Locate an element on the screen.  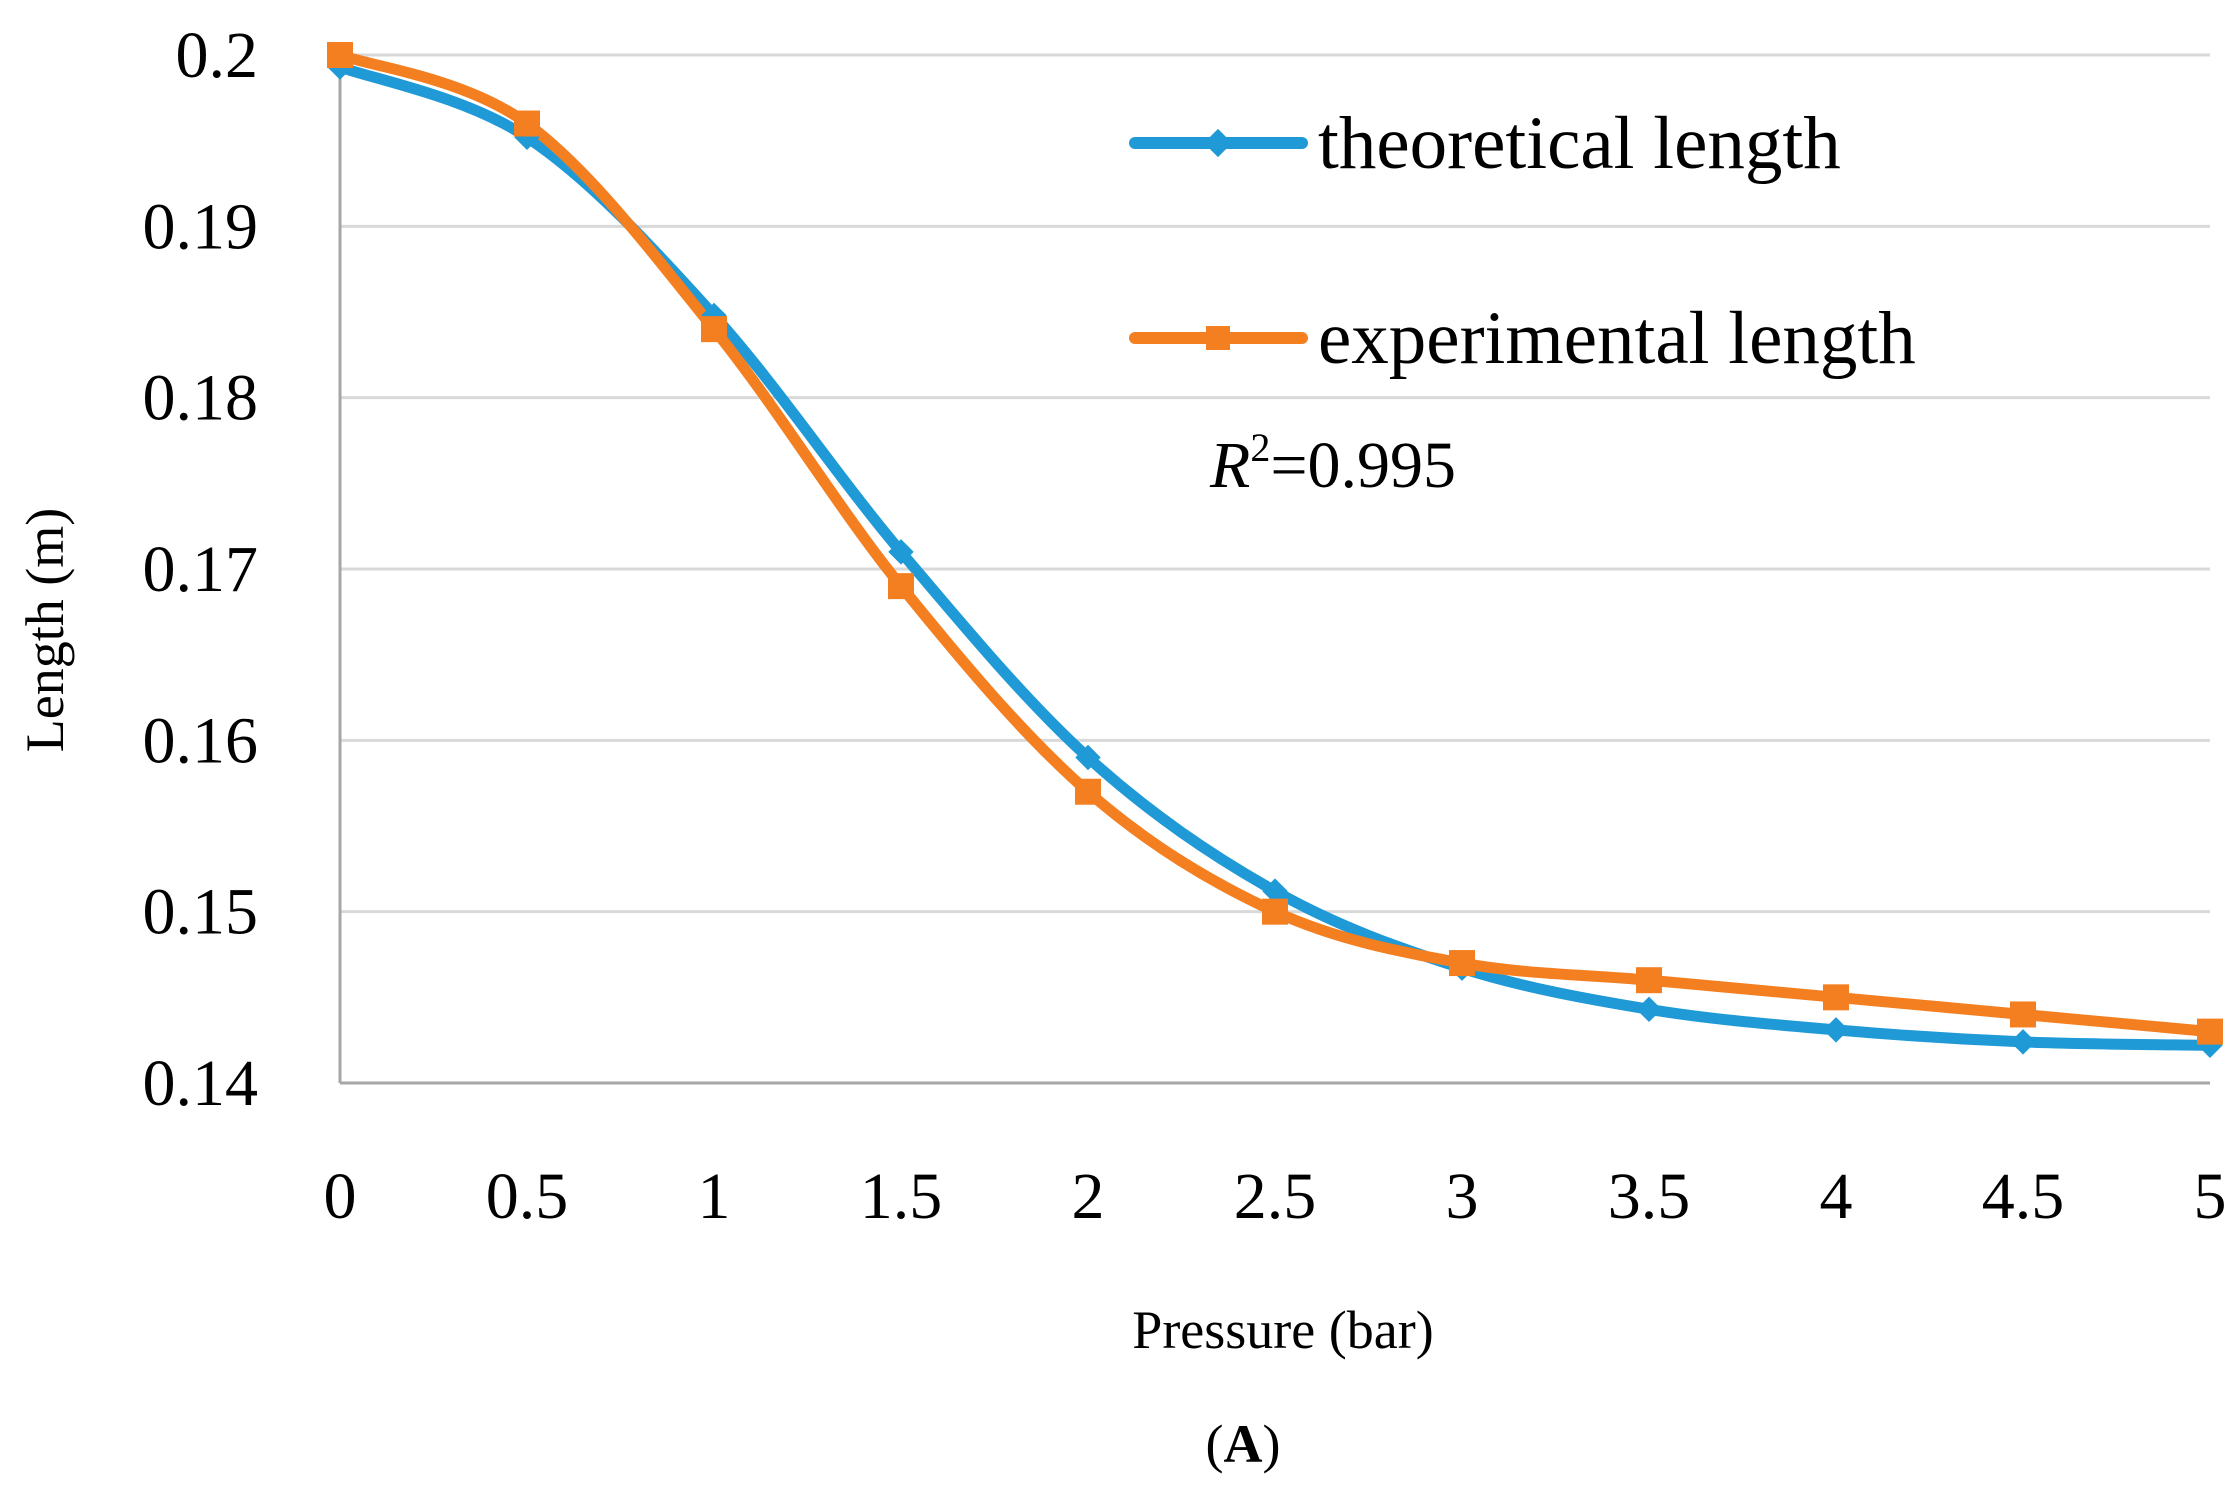
figure-caption: (A) is located at coordinates (1243, 1444).